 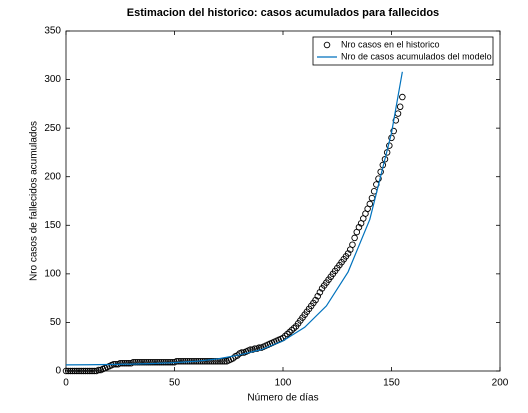 I want to click on y-tick-label: 350, so click(x=52, y=31).